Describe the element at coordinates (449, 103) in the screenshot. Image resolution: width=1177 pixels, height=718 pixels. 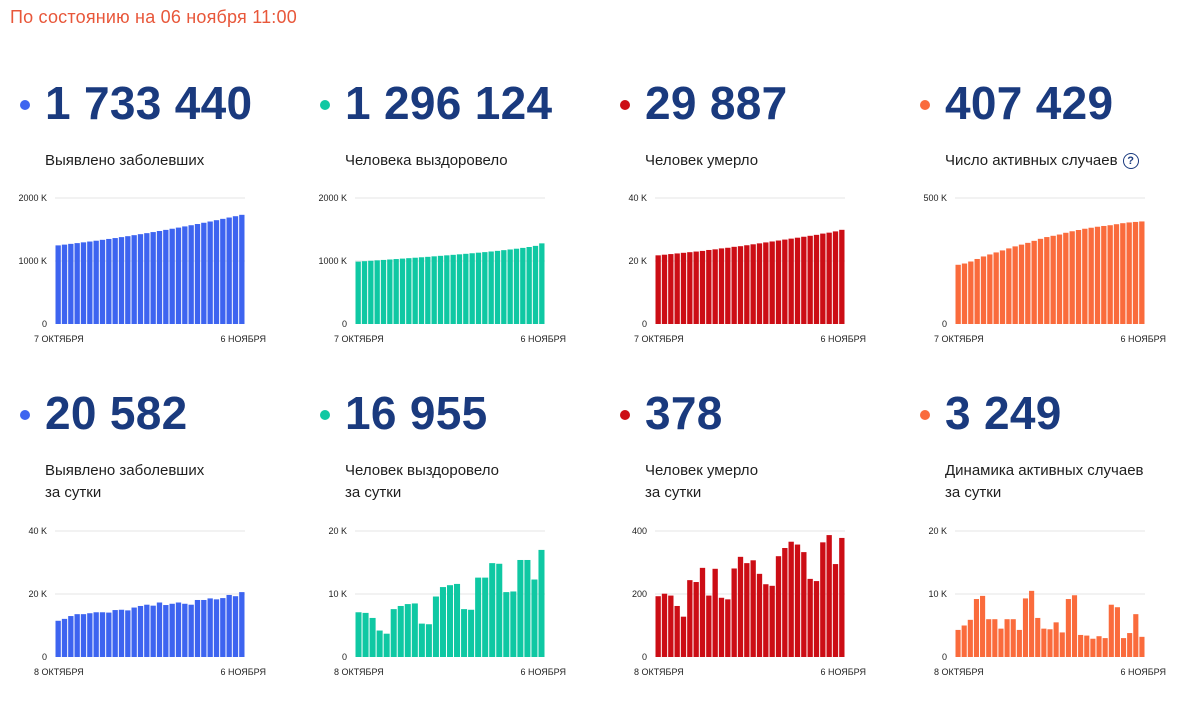
I see `stat-value: 1 296 124` at that location.